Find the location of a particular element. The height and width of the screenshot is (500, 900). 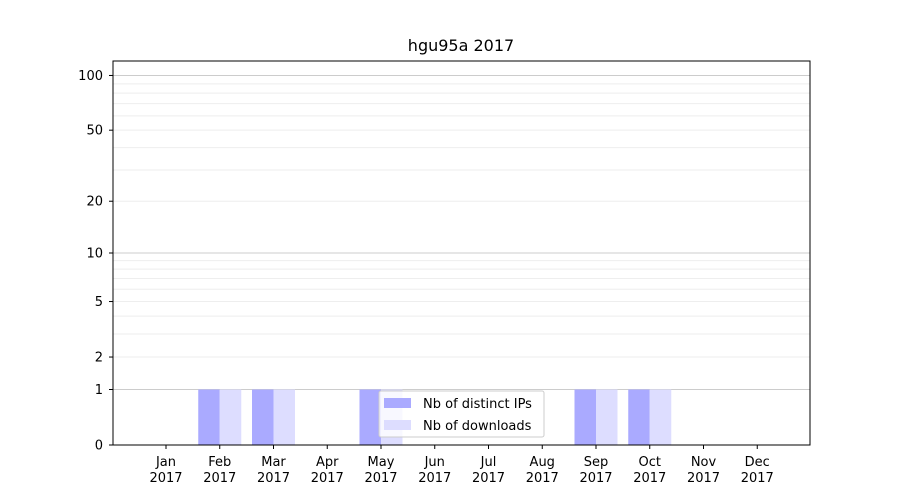

x-tick-label: Feb is located at coordinates (219, 462).